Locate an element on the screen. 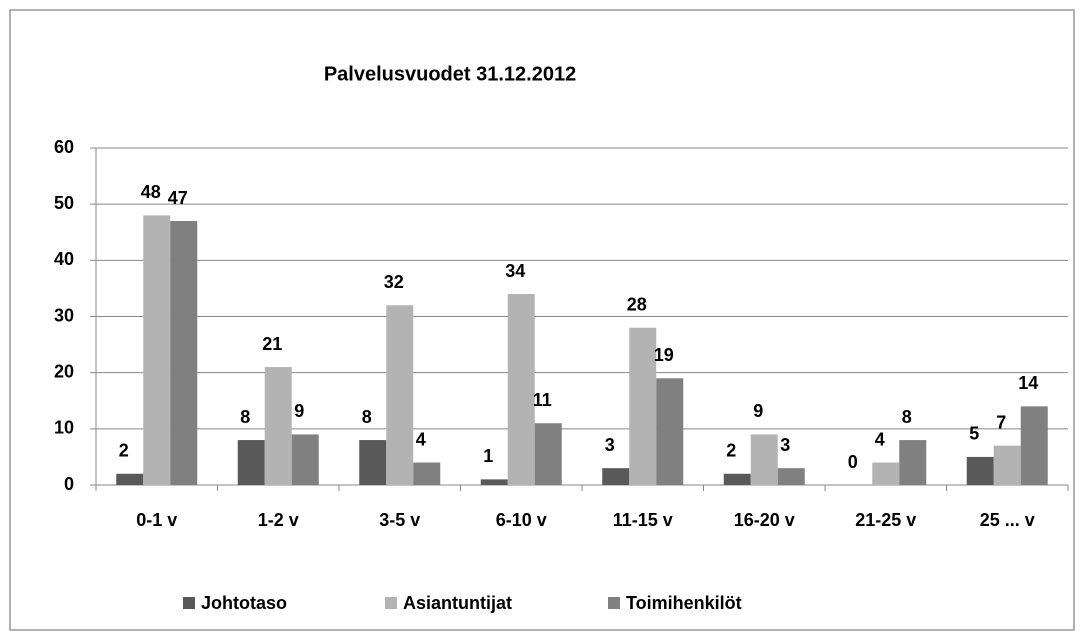 This screenshot has width=1084, height=631. value-label: 0 is located at coordinates (853, 462).